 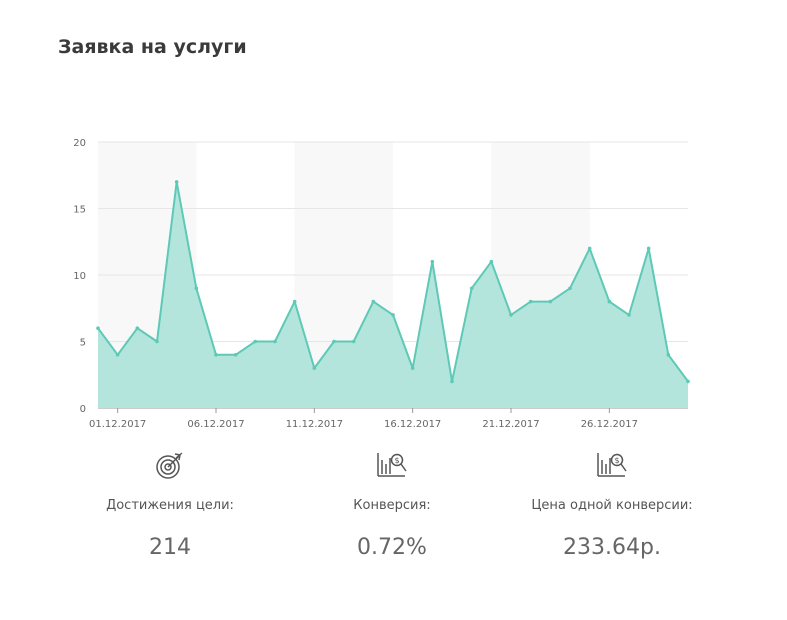 I want to click on target-icon, so click(x=170, y=465).